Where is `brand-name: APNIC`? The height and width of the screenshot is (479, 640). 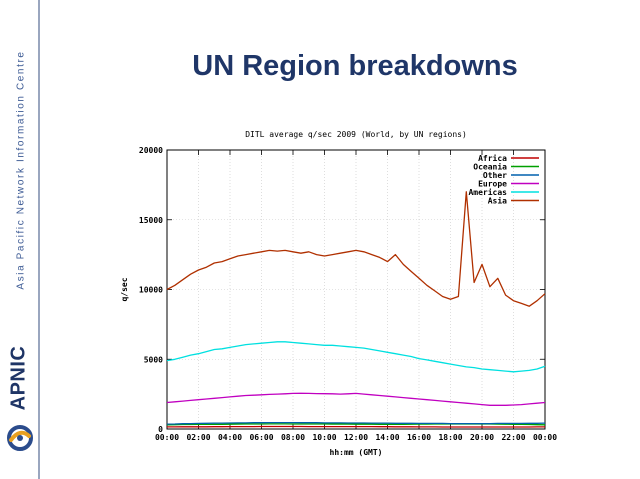
brand-name: APNIC is located at coordinates (18, 378).